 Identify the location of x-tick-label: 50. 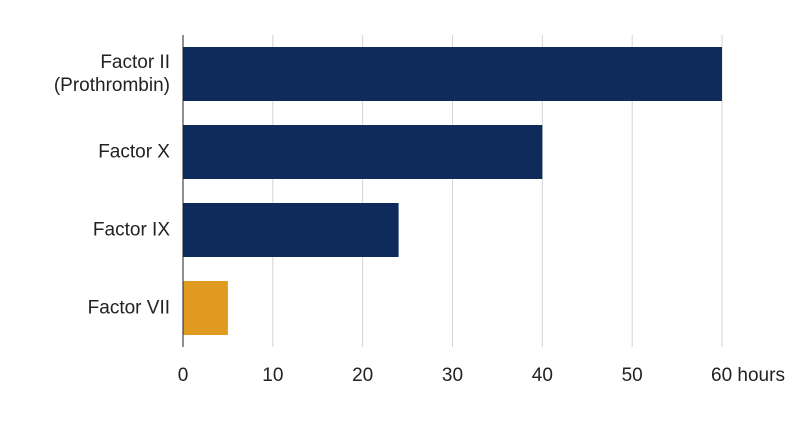
(632, 375).